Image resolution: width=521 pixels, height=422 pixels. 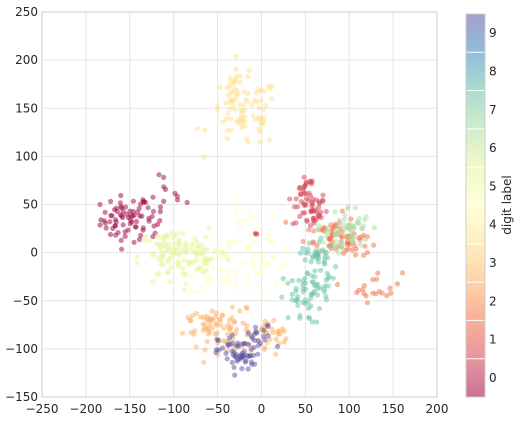 I want to click on y-tick-label: −50, so click(x=25, y=301).